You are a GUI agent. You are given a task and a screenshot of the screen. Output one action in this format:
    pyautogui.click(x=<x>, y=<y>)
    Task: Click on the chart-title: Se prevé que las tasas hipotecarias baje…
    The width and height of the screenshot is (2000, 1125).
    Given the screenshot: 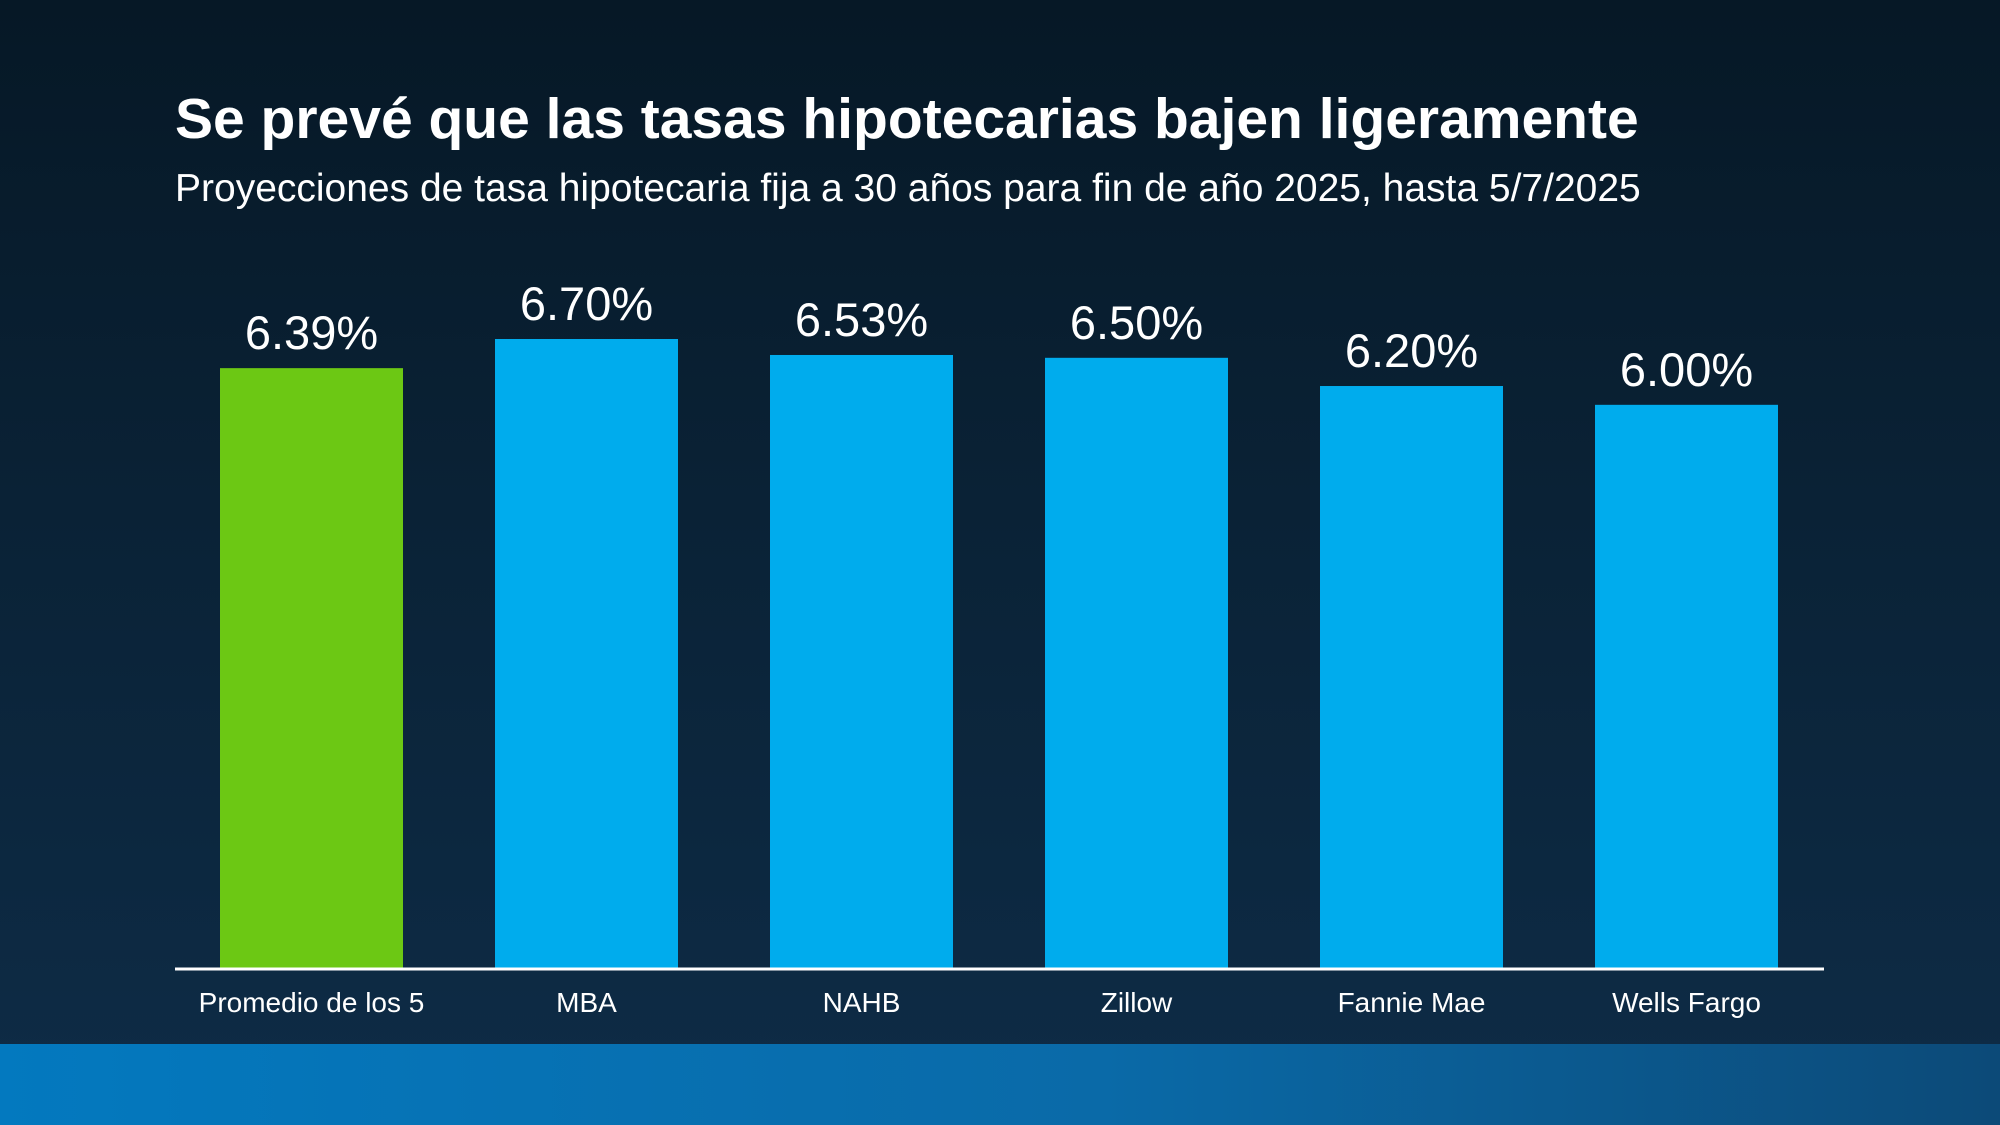 What is the action you would take?
    pyautogui.click(x=907, y=119)
    